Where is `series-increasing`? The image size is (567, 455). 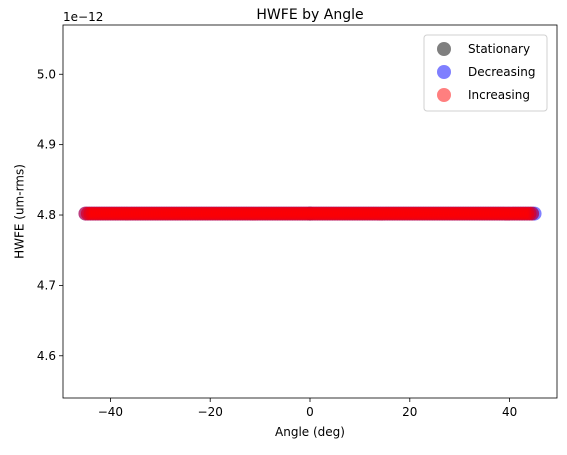
series-increasing is located at coordinates (309, 213).